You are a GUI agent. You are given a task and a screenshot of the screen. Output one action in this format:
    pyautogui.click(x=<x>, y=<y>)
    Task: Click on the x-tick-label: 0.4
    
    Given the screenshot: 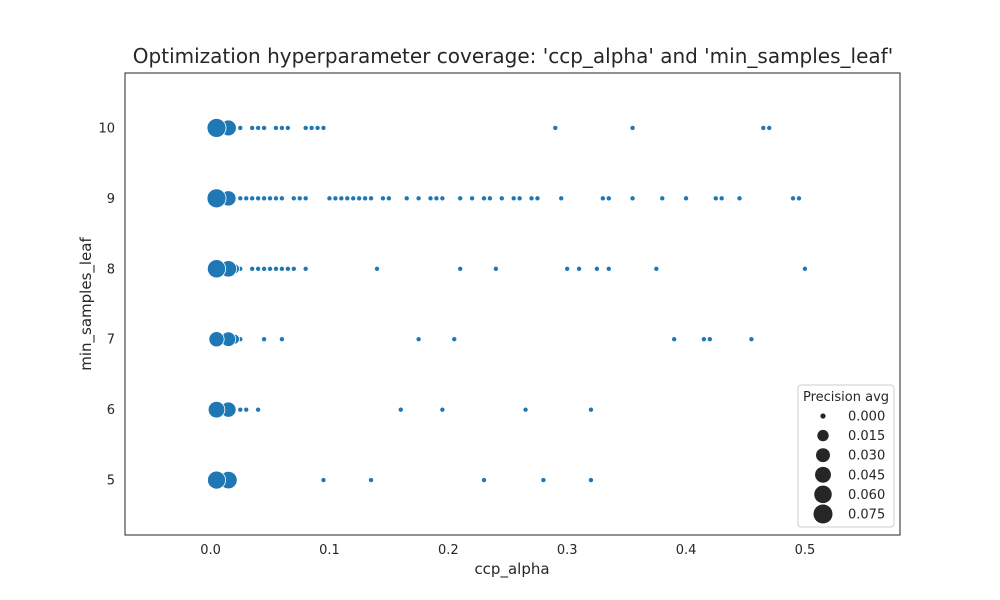 What is the action you would take?
    pyautogui.click(x=686, y=550)
    